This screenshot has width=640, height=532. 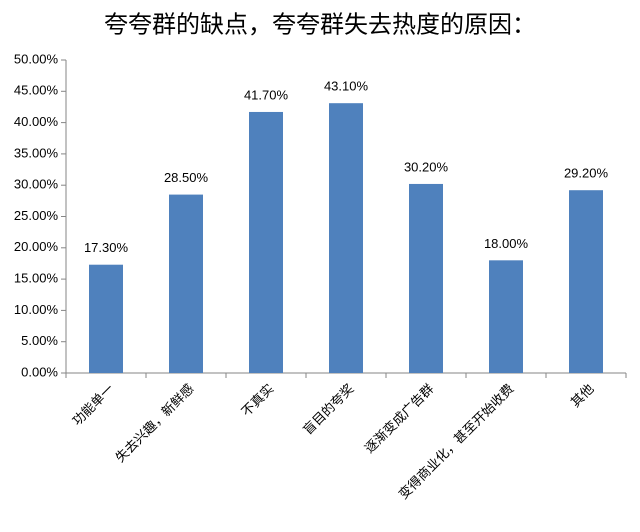 What do you see at coordinates (36, 184) in the screenshot?
I see `y-tick-label: 30.00%` at bounding box center [36, 184].